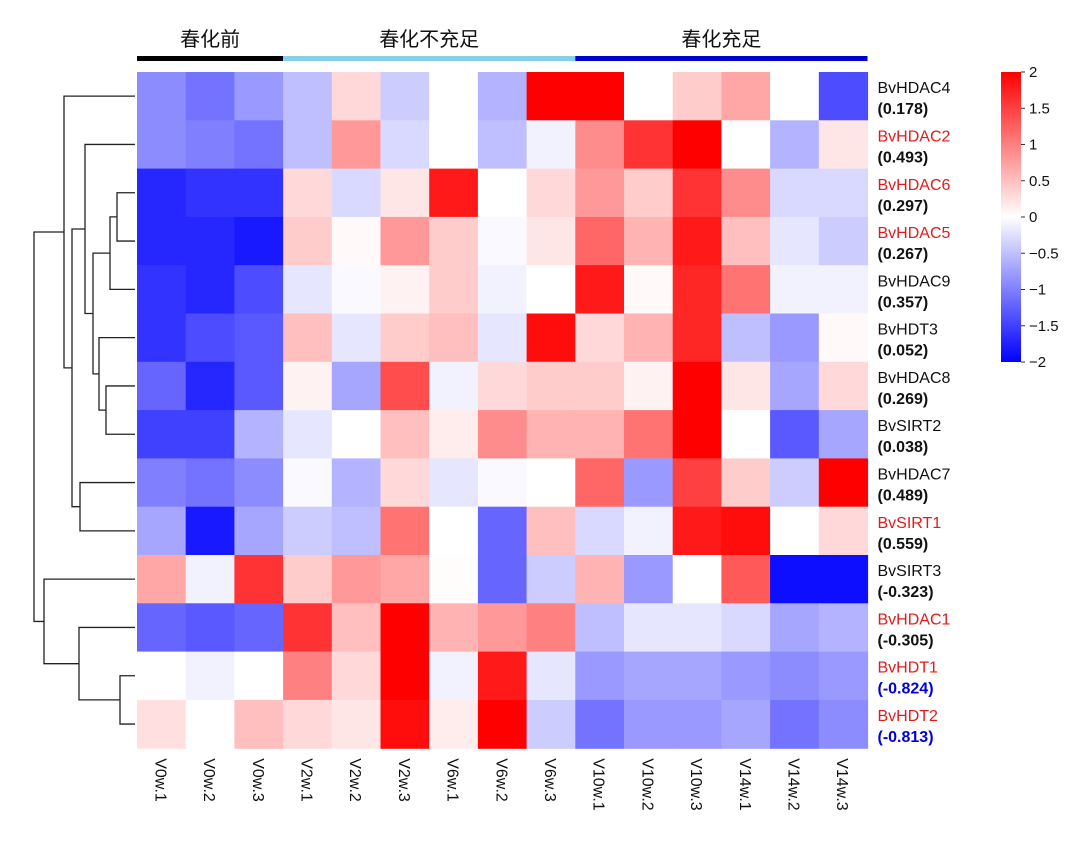 The height and width of the screenshot is (851, 1068). I want to click on column-label-V10w.2: V10w.2, so click(646, 784).